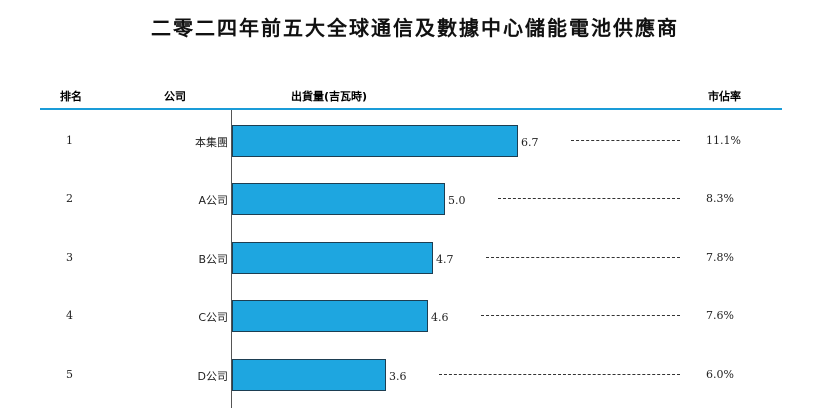 This screenshot has height=413, width=830. What do you see at coordinates (411, 109) in the screenshot?
I see `header-divider` at bounding box center [411, 109].